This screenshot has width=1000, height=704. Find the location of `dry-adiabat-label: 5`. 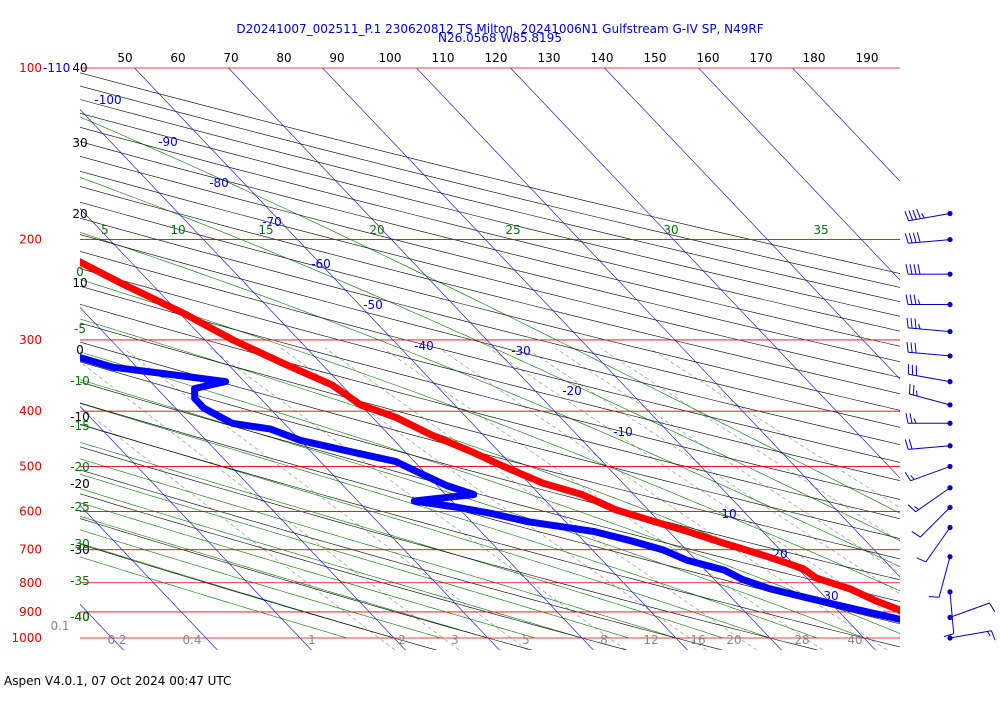

dry-adiabat-label: 5 is located at coordinates (105, 230).